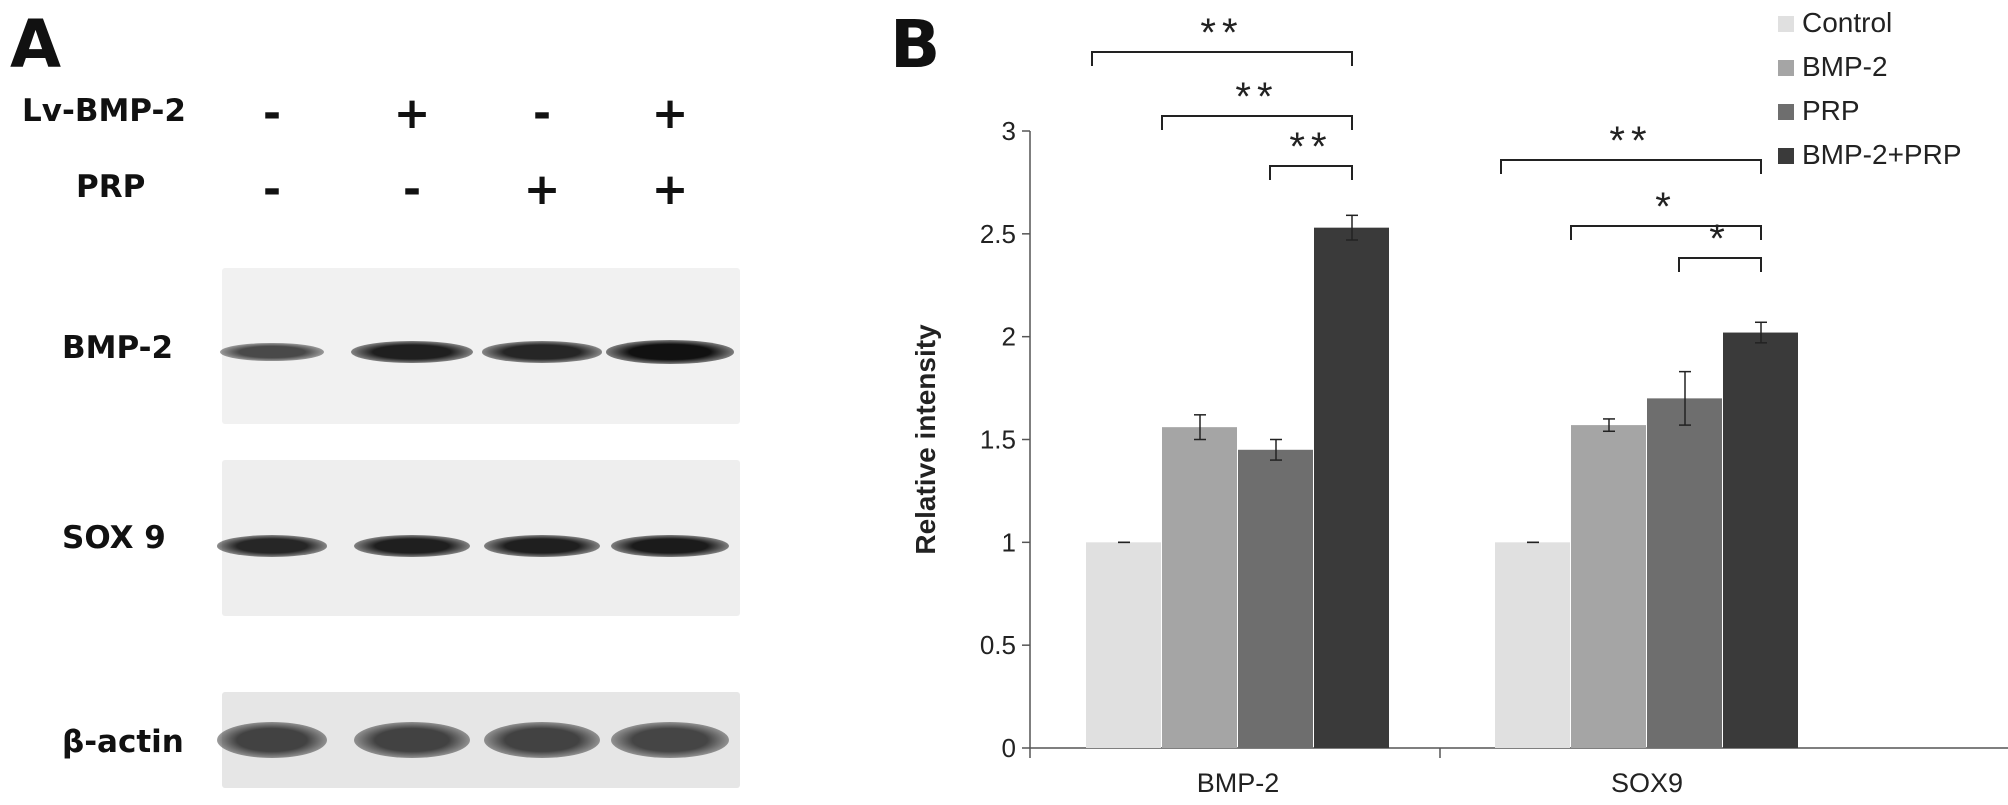  Describe the element at coordinates (118, 348) in the screenshot. I see `blot-label-bmp2: BMP-2` at that location.